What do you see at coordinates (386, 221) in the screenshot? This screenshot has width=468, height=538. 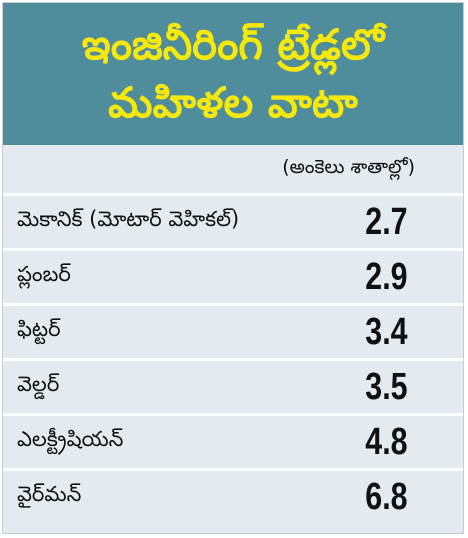 I see `share-value: 2.7` at bounding box center [386, 221].